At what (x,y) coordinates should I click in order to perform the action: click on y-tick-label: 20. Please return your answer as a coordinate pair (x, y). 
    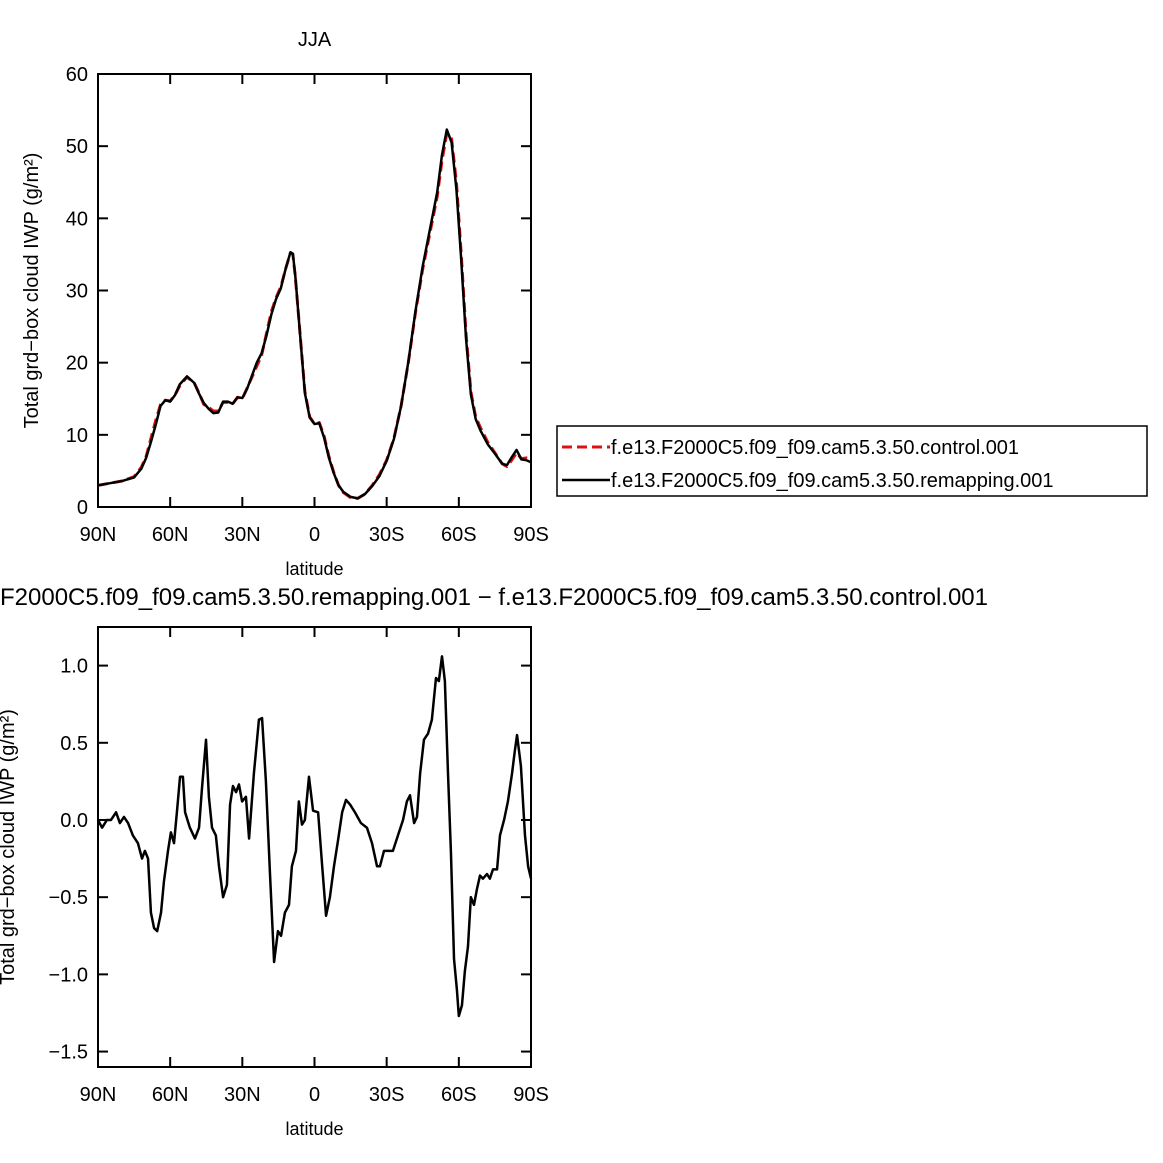
    Looking at the image, I should click on (77, 364).